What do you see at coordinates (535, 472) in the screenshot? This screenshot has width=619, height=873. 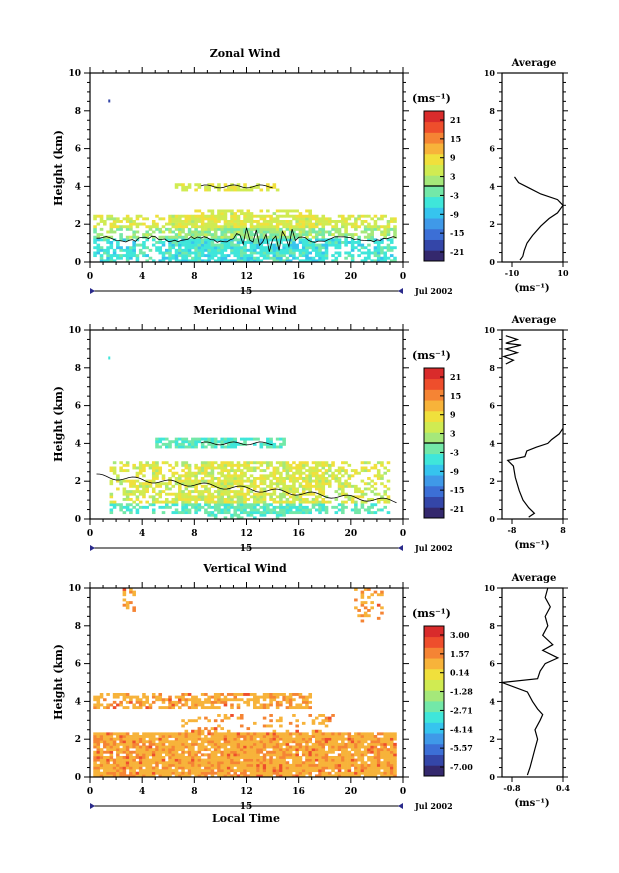 I see `average-line` at bounding box center [535, 472].